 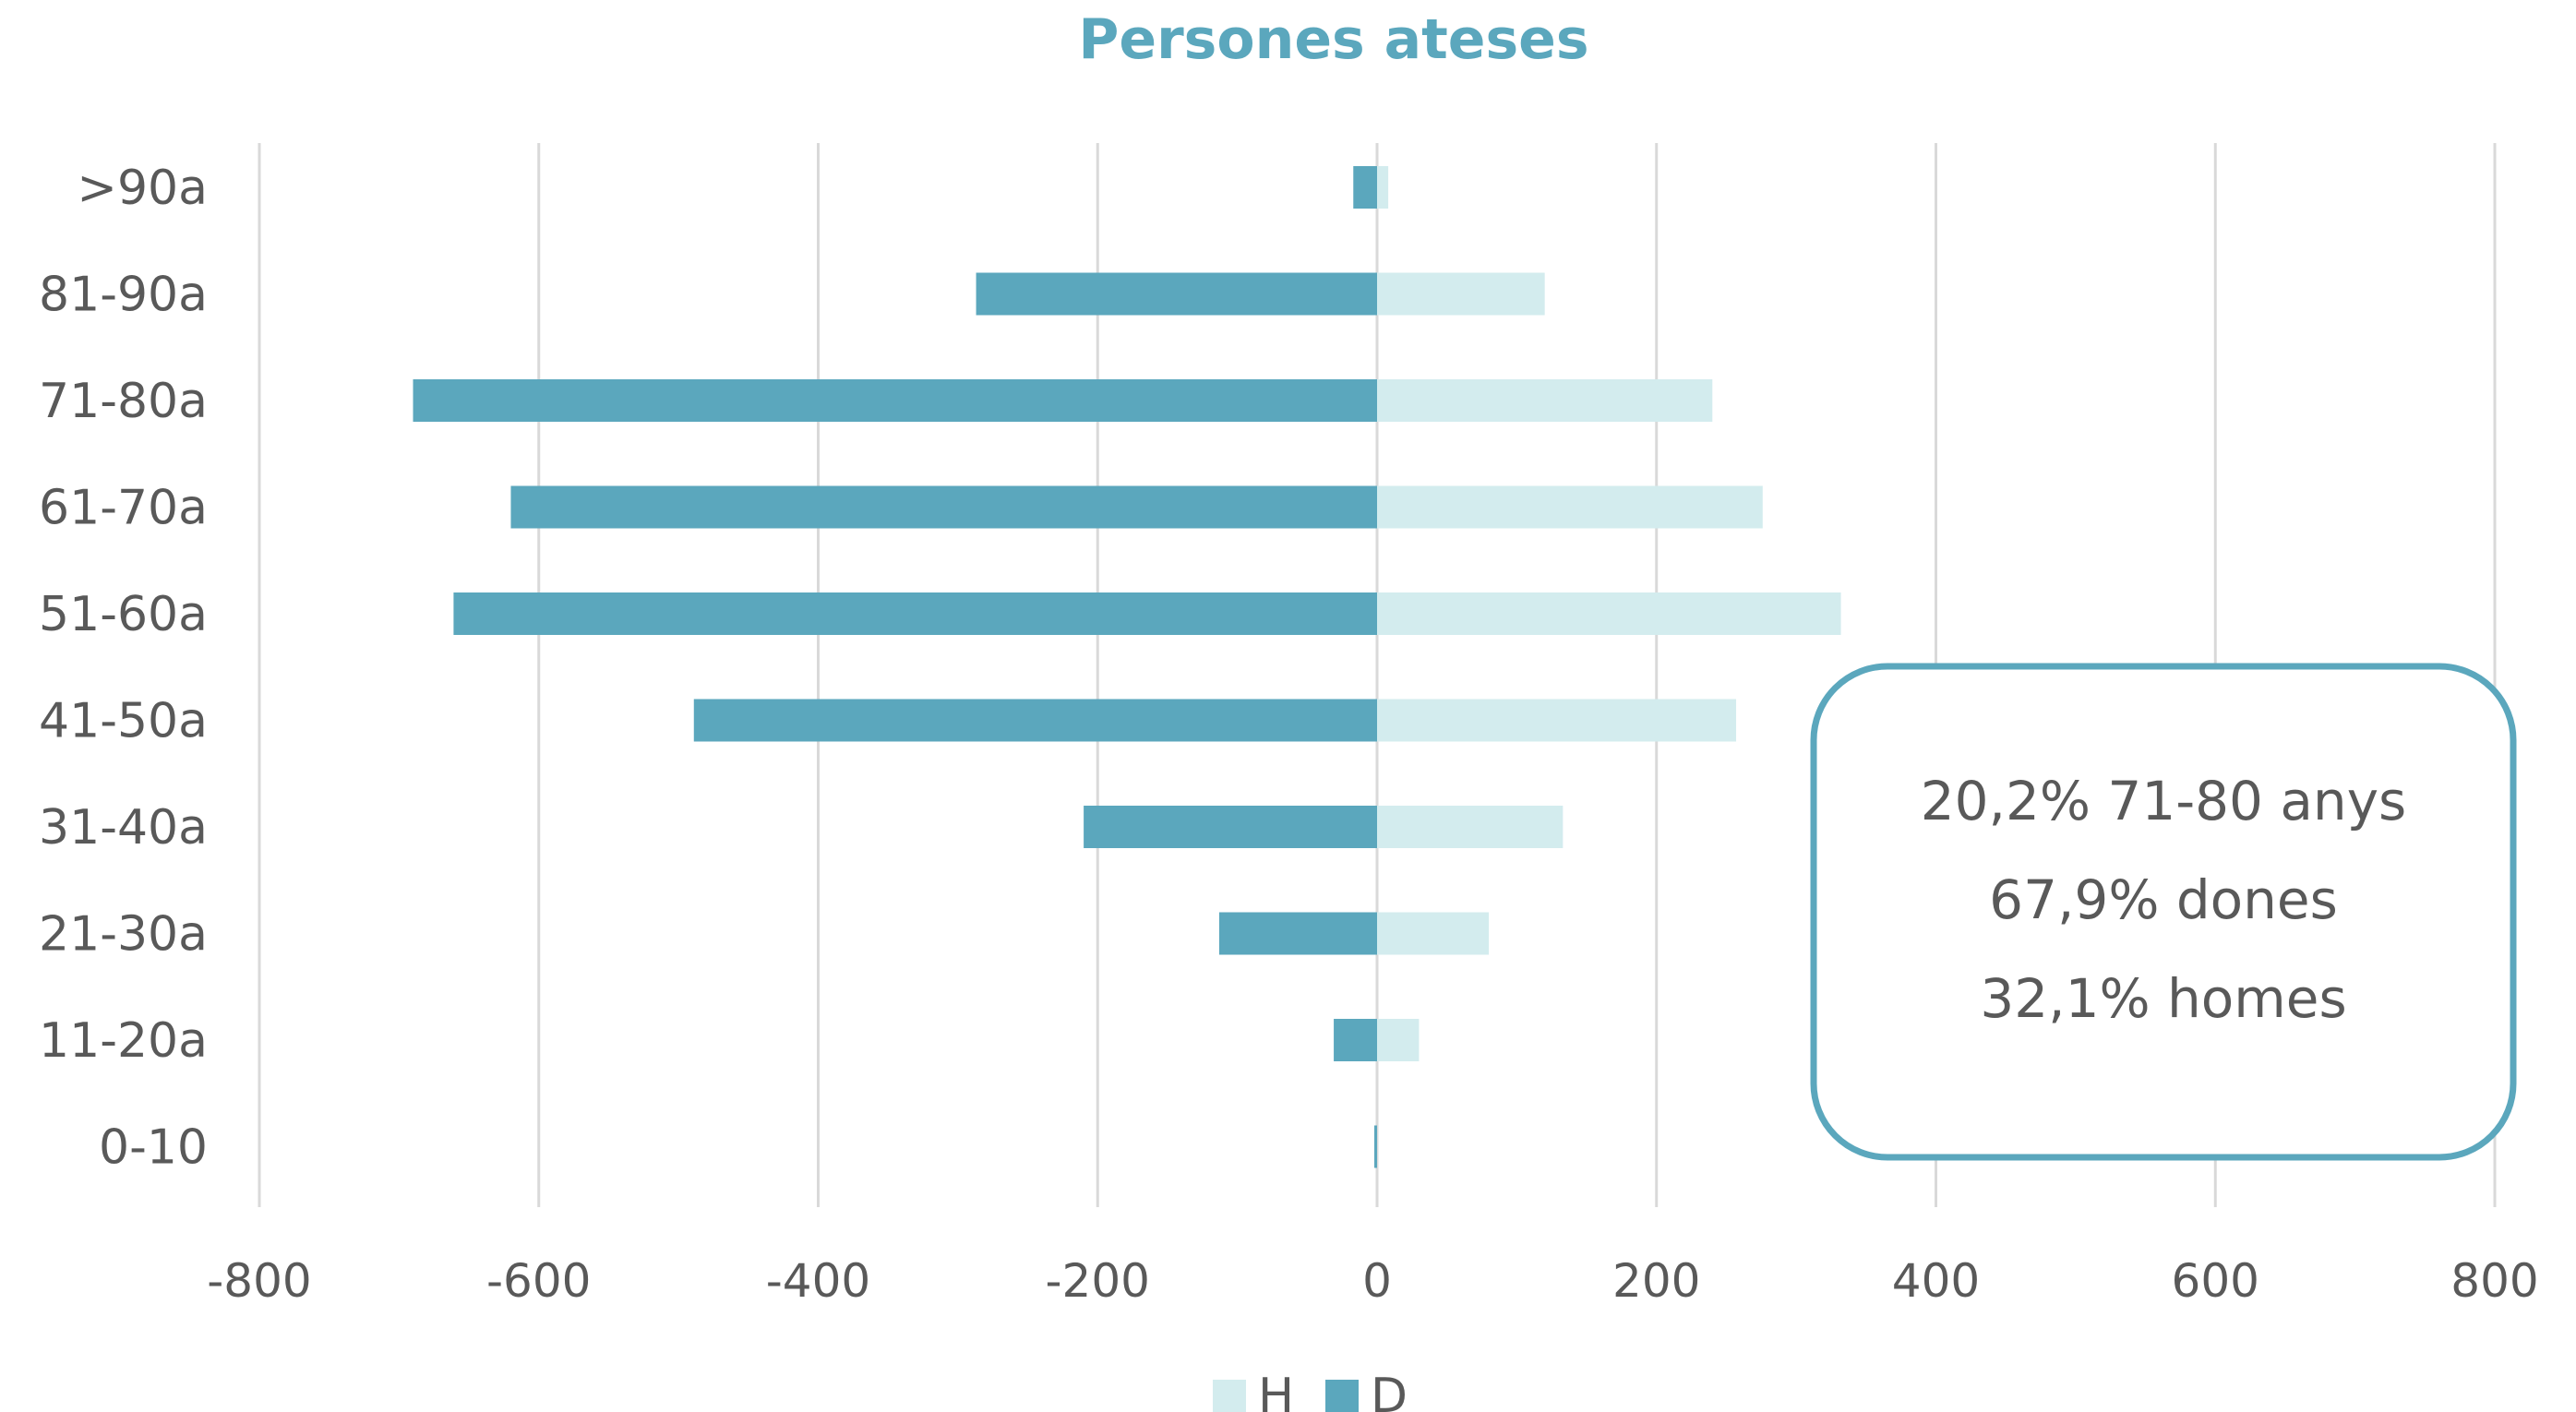 What do you see at coordinates (124, 935) in the screenshot?
I see `y-tick-label: 21-30a` at bounding box center [124, 935].